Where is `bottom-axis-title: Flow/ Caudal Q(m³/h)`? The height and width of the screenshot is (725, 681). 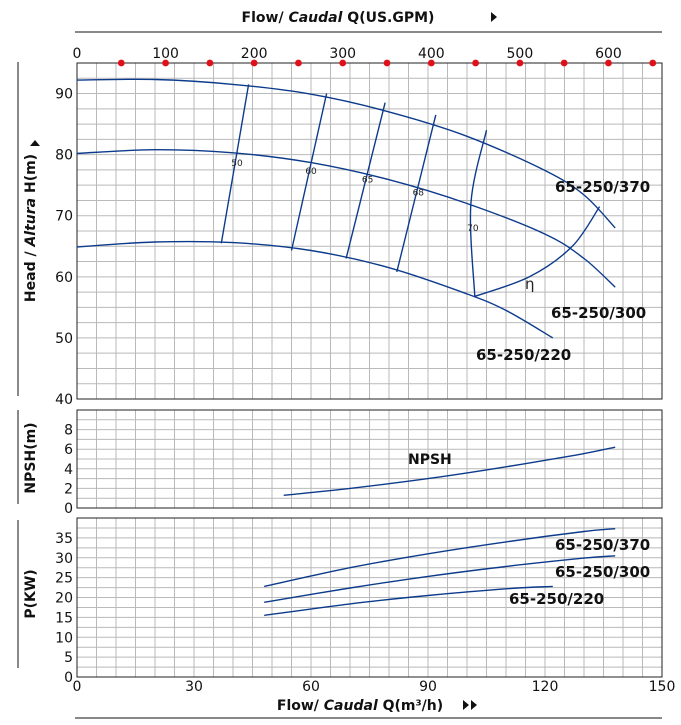
bottom-axis-title: Flow/ Caudal Q(m³/h) is located at coordinates (360, 706).